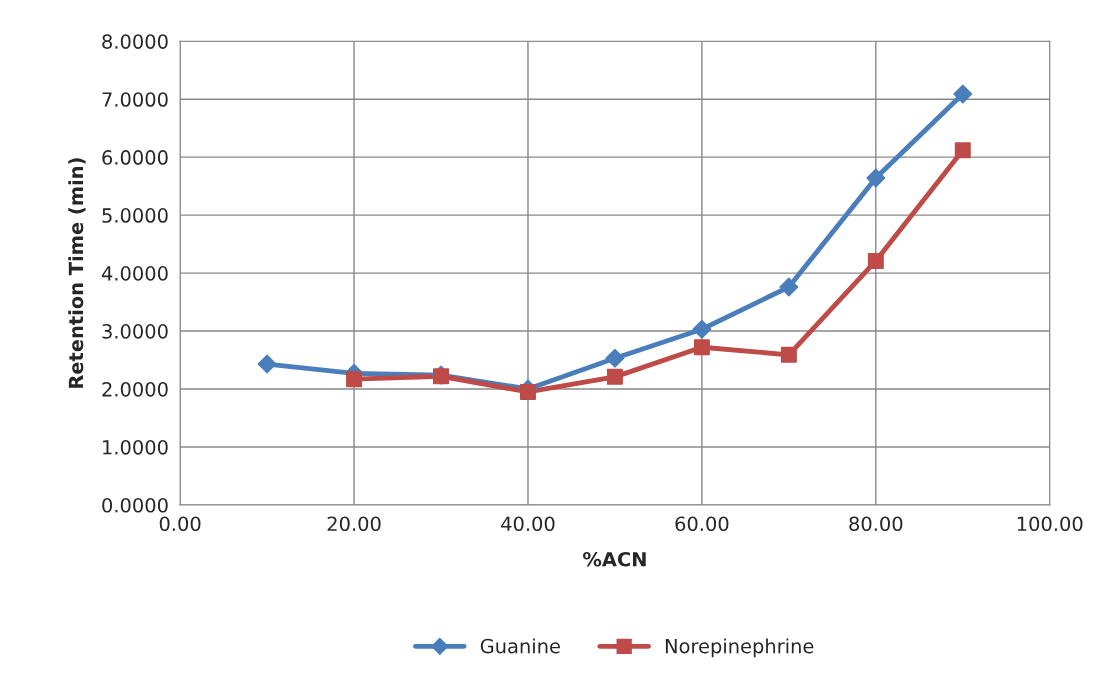  I want to click on y-tick-label: 7.0000, so click(135, 99).